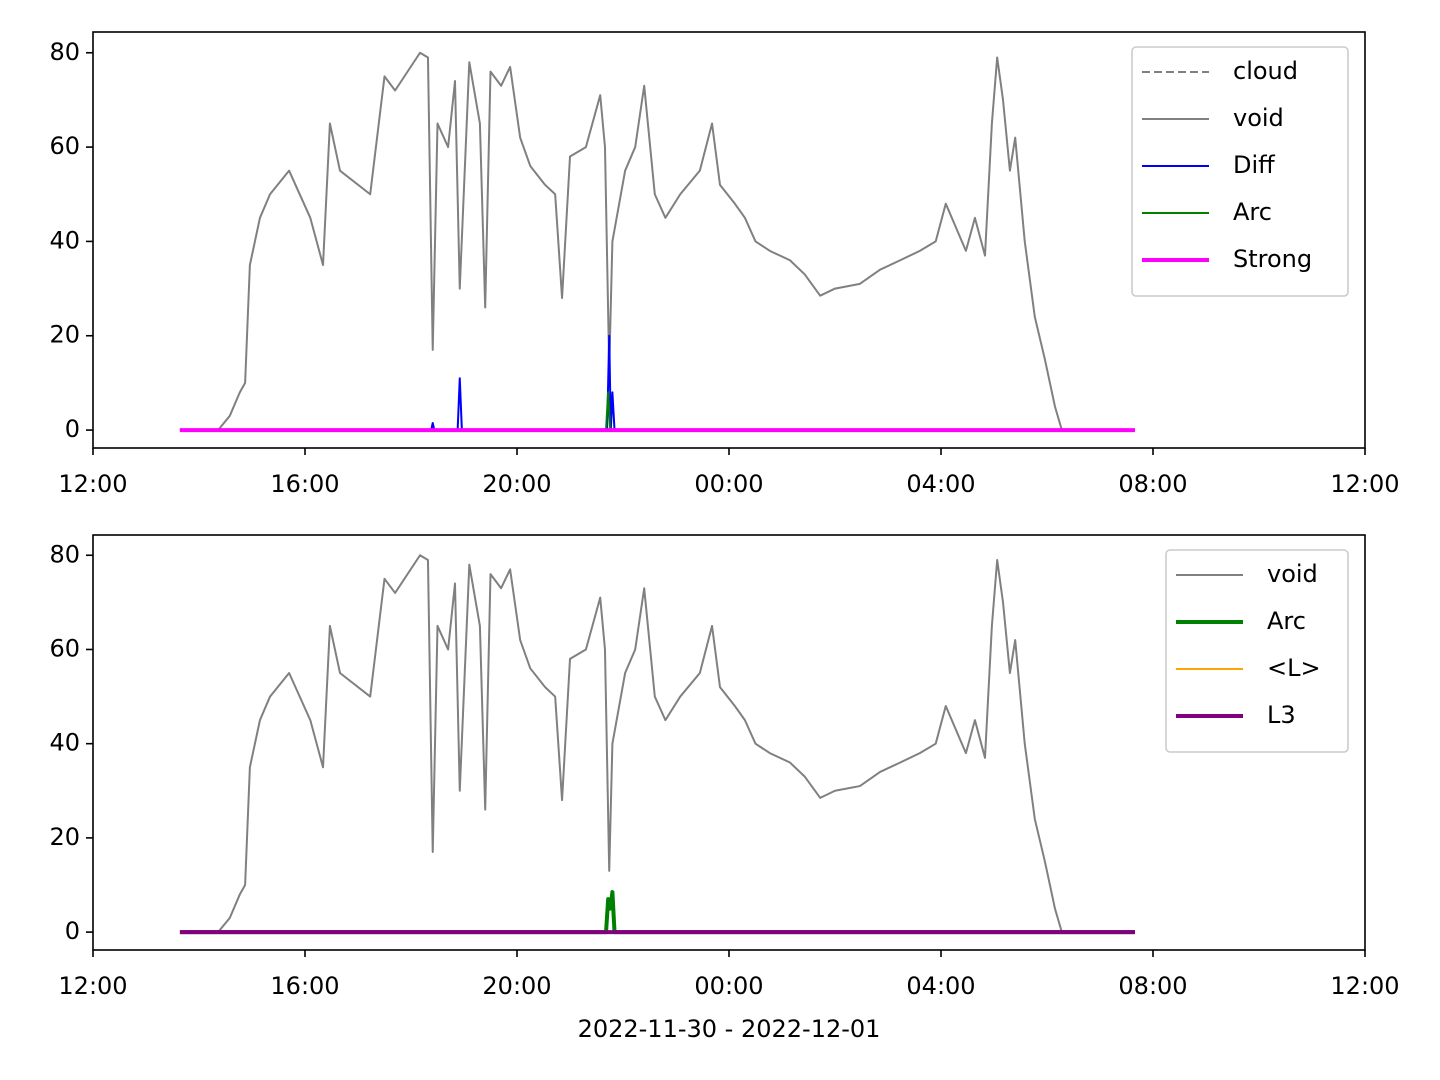 This screenshot has height=1080, width=1440. Describe the element at coordinates (1254, 165) in the screenshot. I see `legend-label: Diff` at that location.